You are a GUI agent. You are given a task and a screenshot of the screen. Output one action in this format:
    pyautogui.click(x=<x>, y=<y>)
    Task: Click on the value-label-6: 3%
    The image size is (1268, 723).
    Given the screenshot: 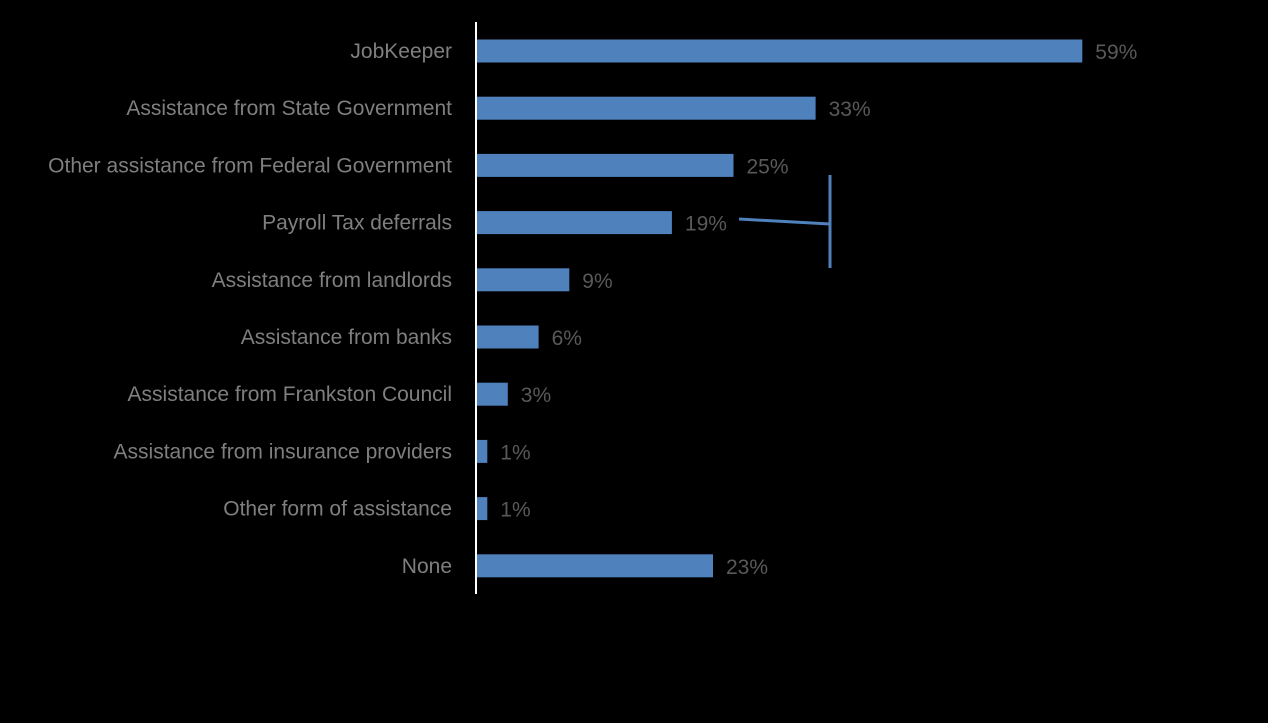 What is the action you would take?
    pyautogui.click(x=536, y=395)
    